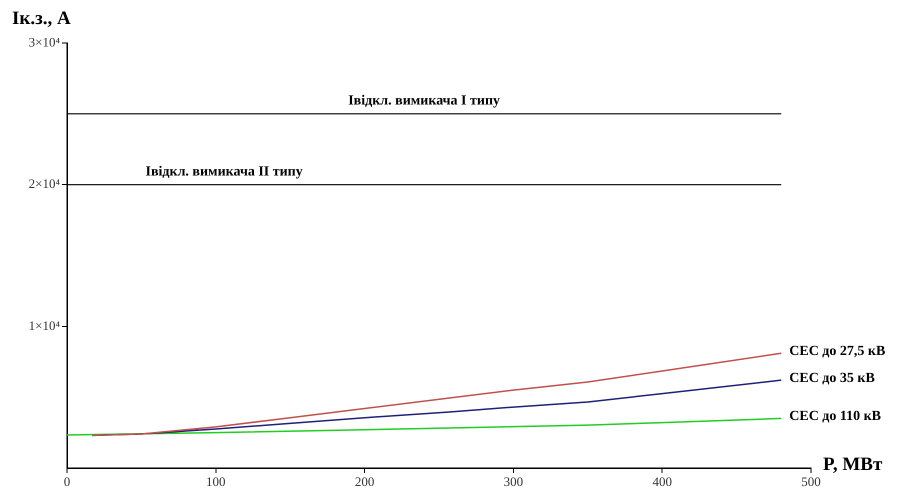 The height and width of the screenshot is (490, 907). What do you see at coordinates (853, 464) in the screenshot?
I see `x-axis-title: P, МВт` at bounding box center [853, 464].